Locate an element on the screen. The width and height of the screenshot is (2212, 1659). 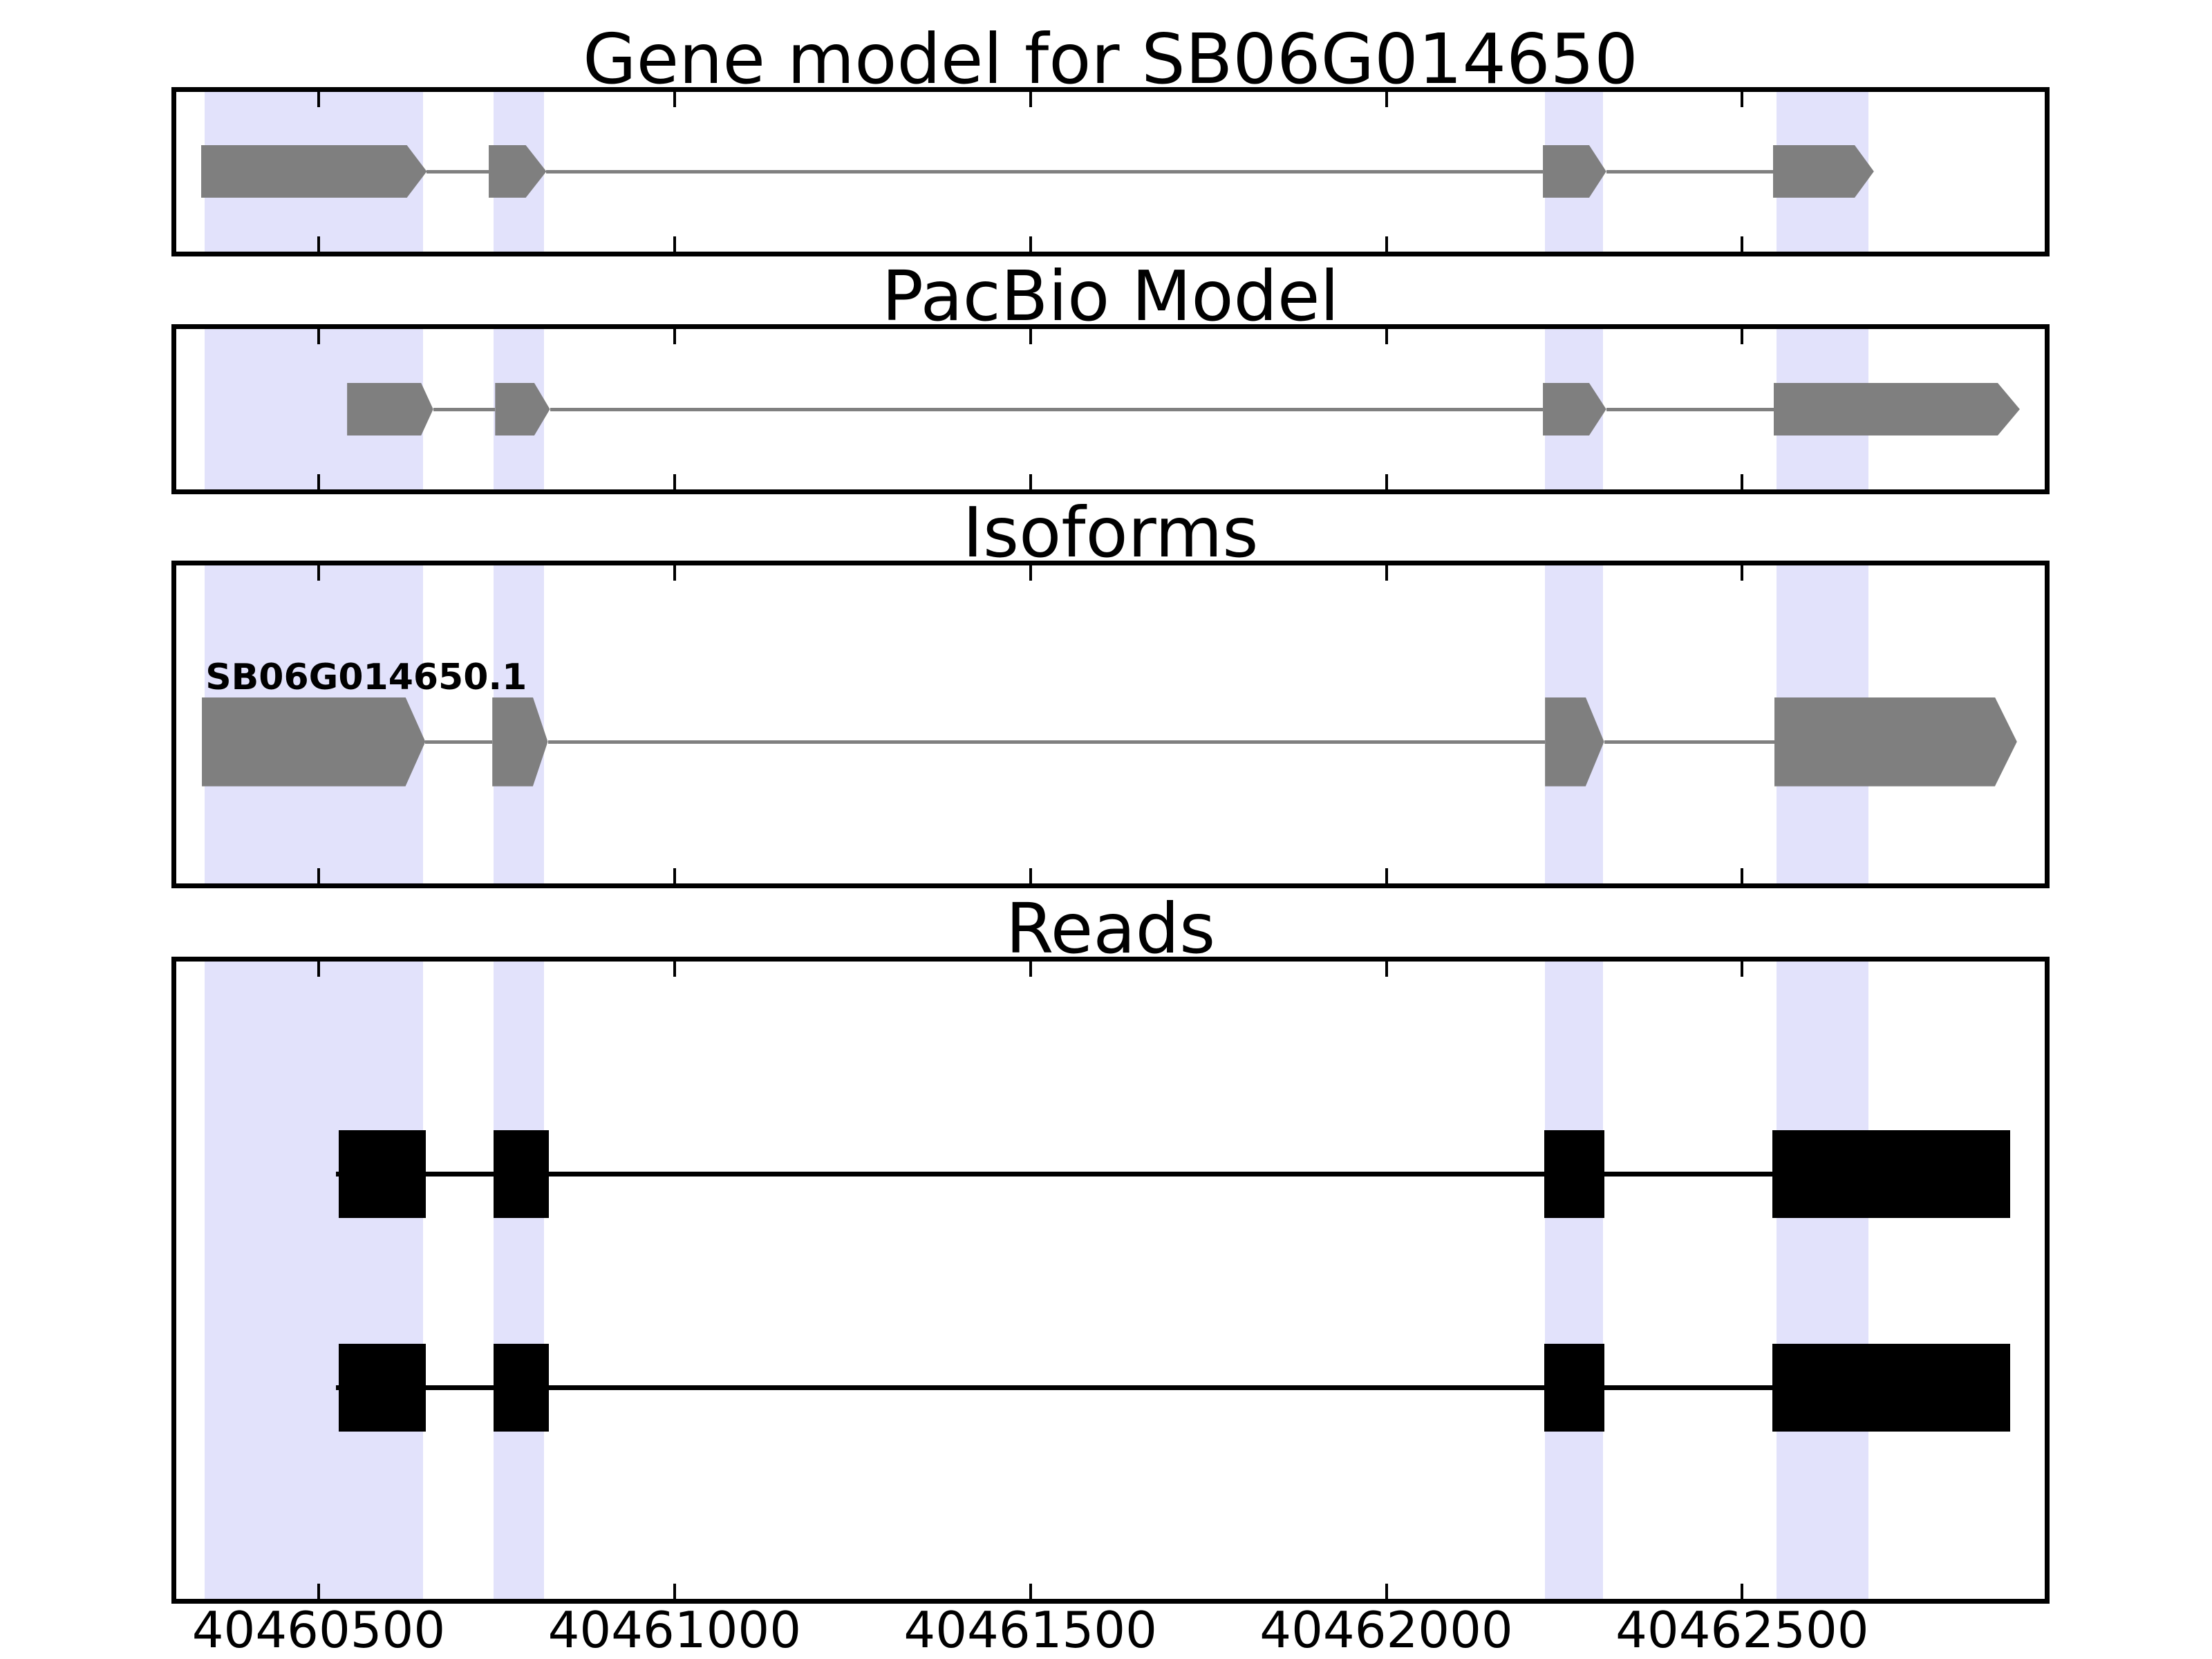
panel-title-pacbio-model: PacBio Model is located at coordinates (1110, 296).